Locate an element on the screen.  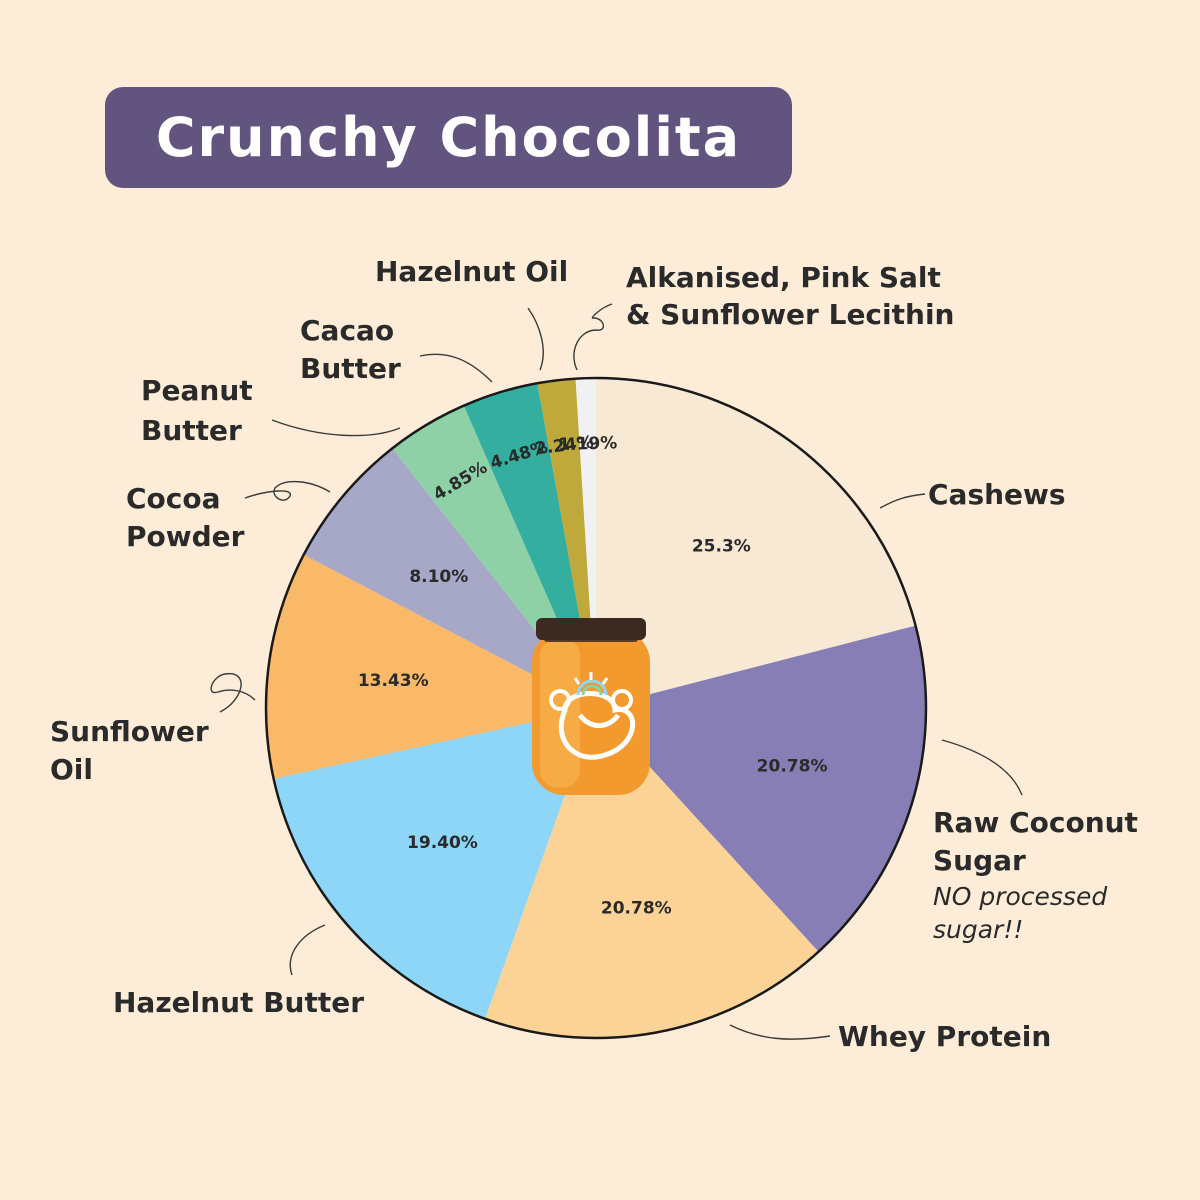
label-whey-protein: Whey Protein is located at coordinates (944, 1036).